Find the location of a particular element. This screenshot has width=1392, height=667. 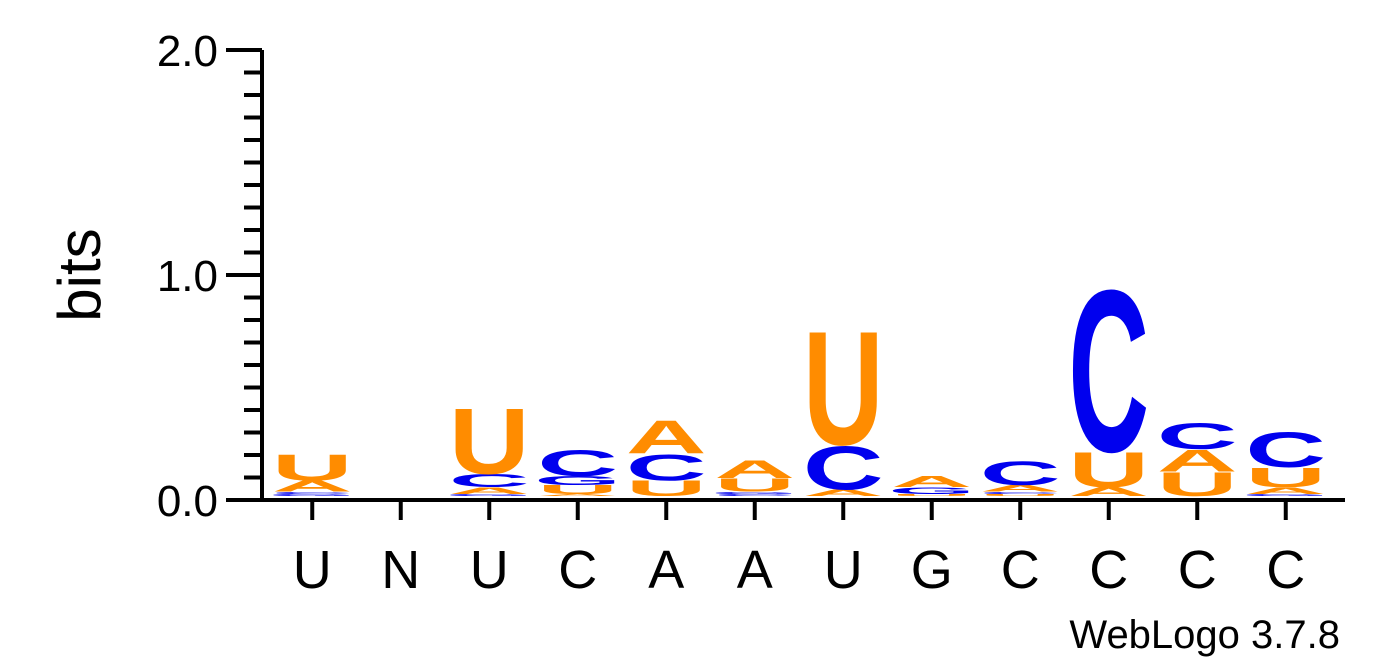

x-tick-label: G is located at coordinates (932, 570).